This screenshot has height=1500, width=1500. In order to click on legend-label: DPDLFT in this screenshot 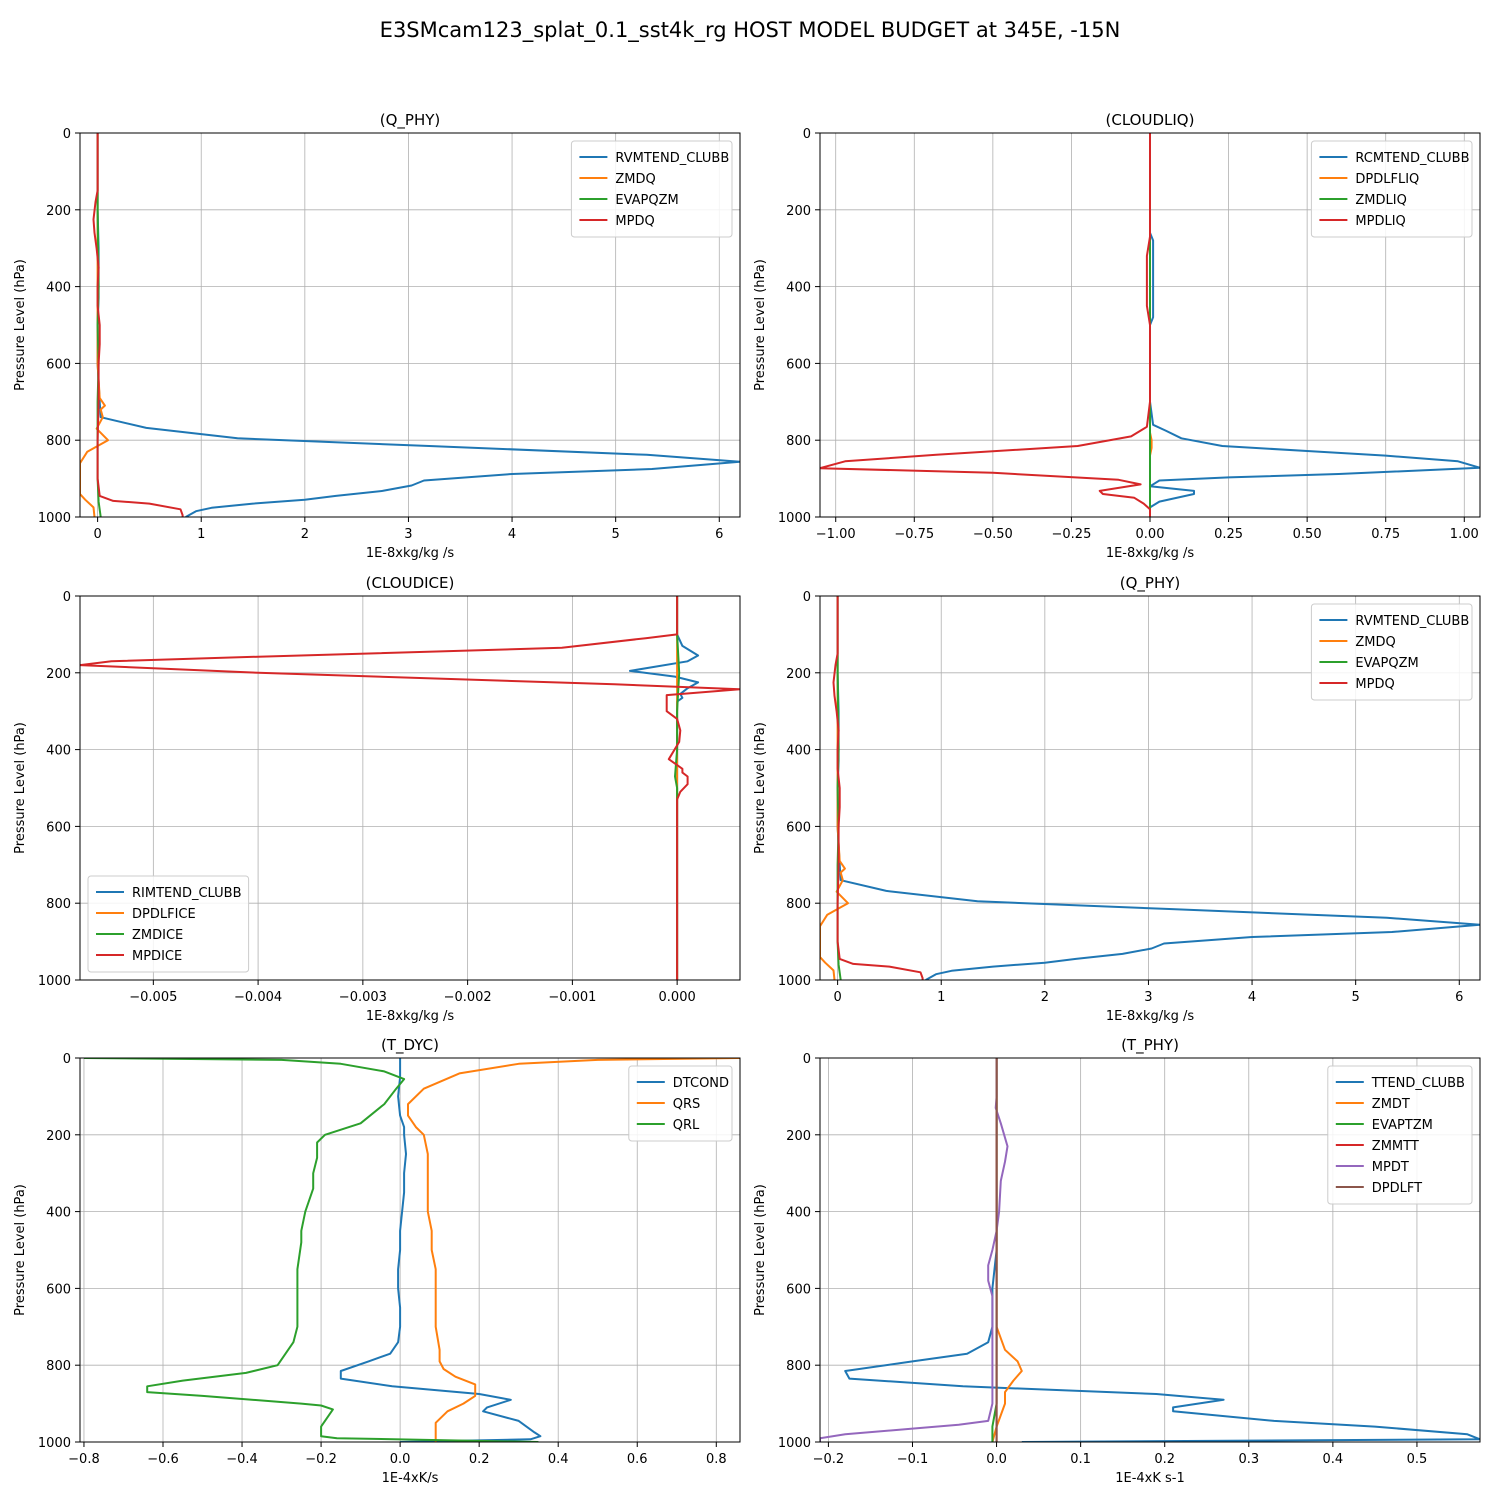, I will do `click(1397, 1188)`.